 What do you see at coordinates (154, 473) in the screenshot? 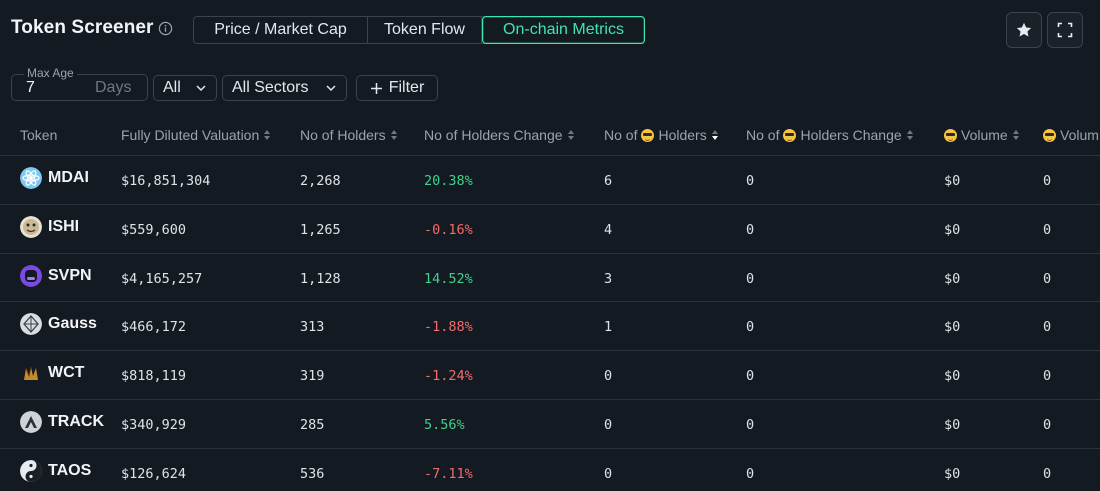
I see `fdv-cell: $126,624` at bounding box center [154, 473].